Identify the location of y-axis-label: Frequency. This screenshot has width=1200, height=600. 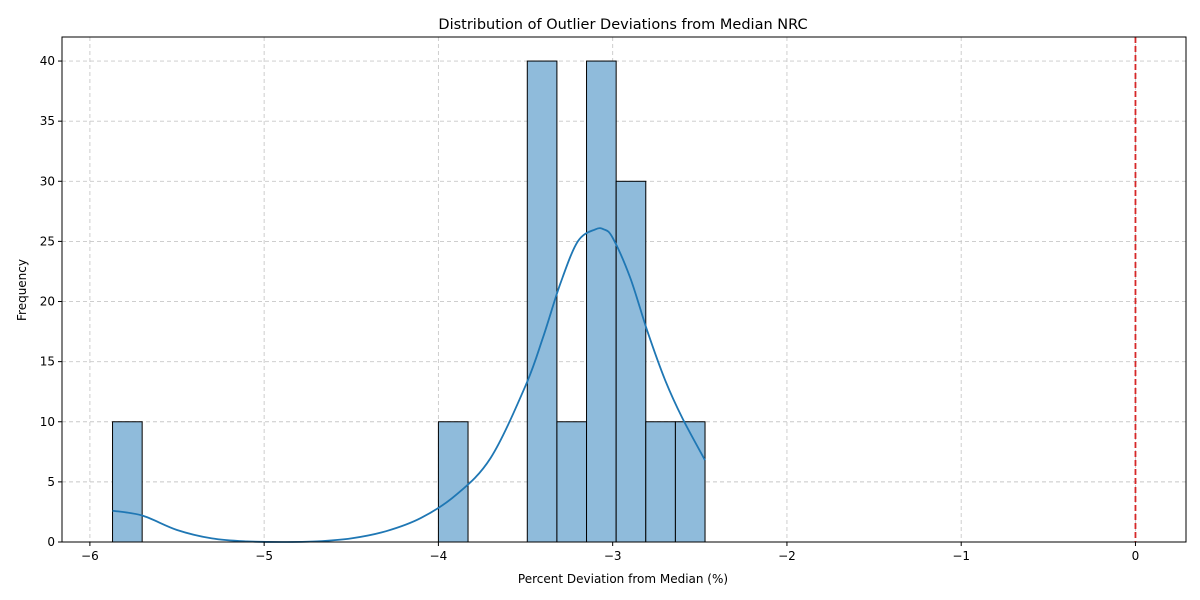
(22, 290).